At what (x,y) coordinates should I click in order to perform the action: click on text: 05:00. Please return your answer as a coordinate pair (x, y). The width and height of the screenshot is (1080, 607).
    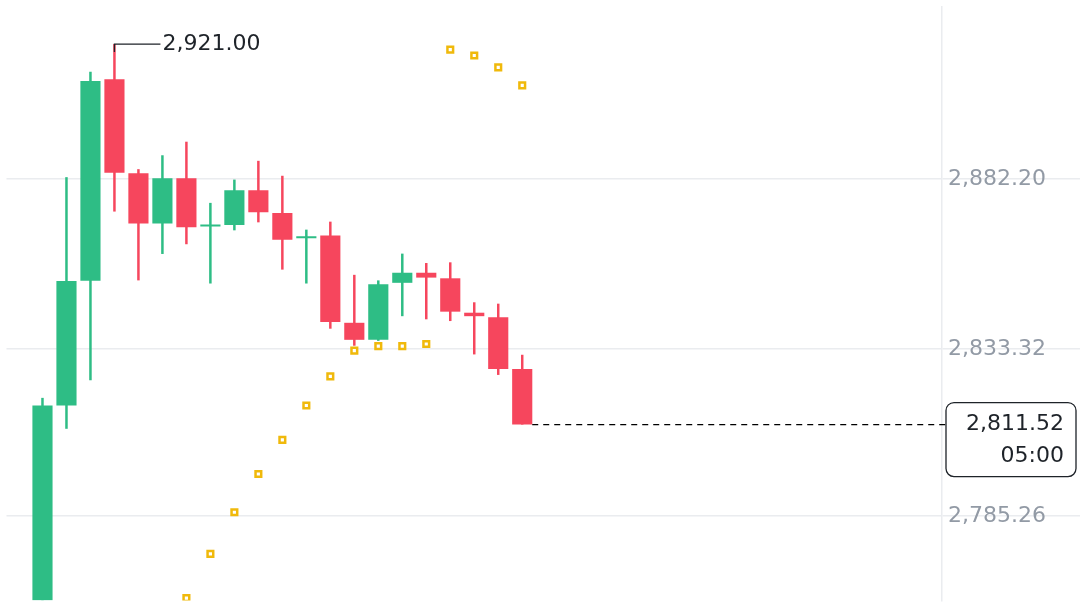
    Looking at the image, I should click on (1032, 455).